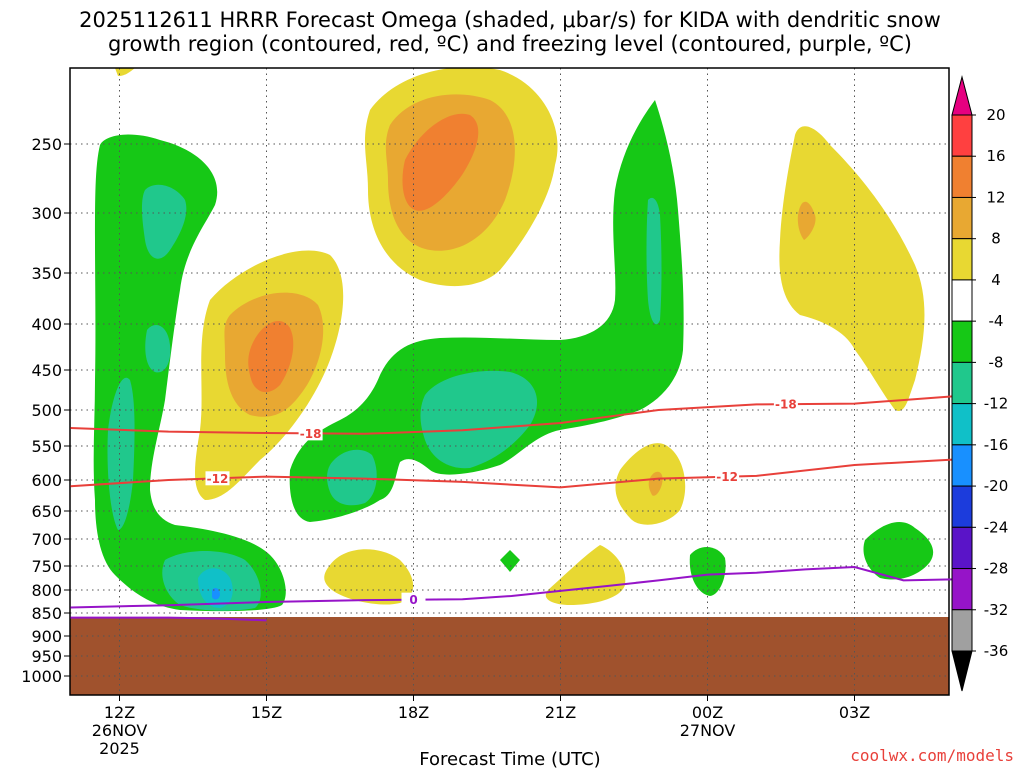 Image resolution: width=1024 pixels, height=768 pixels. I want to click on colorbar-label: -32, so click(996, 610).